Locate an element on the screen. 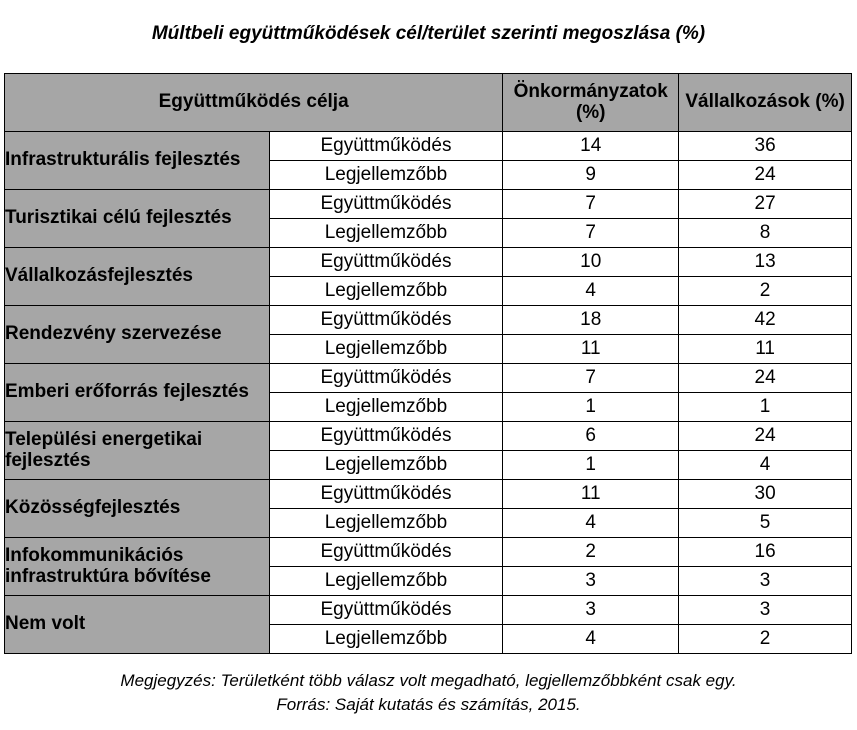  companies-value: 42 is located at coordinates (765, 320).